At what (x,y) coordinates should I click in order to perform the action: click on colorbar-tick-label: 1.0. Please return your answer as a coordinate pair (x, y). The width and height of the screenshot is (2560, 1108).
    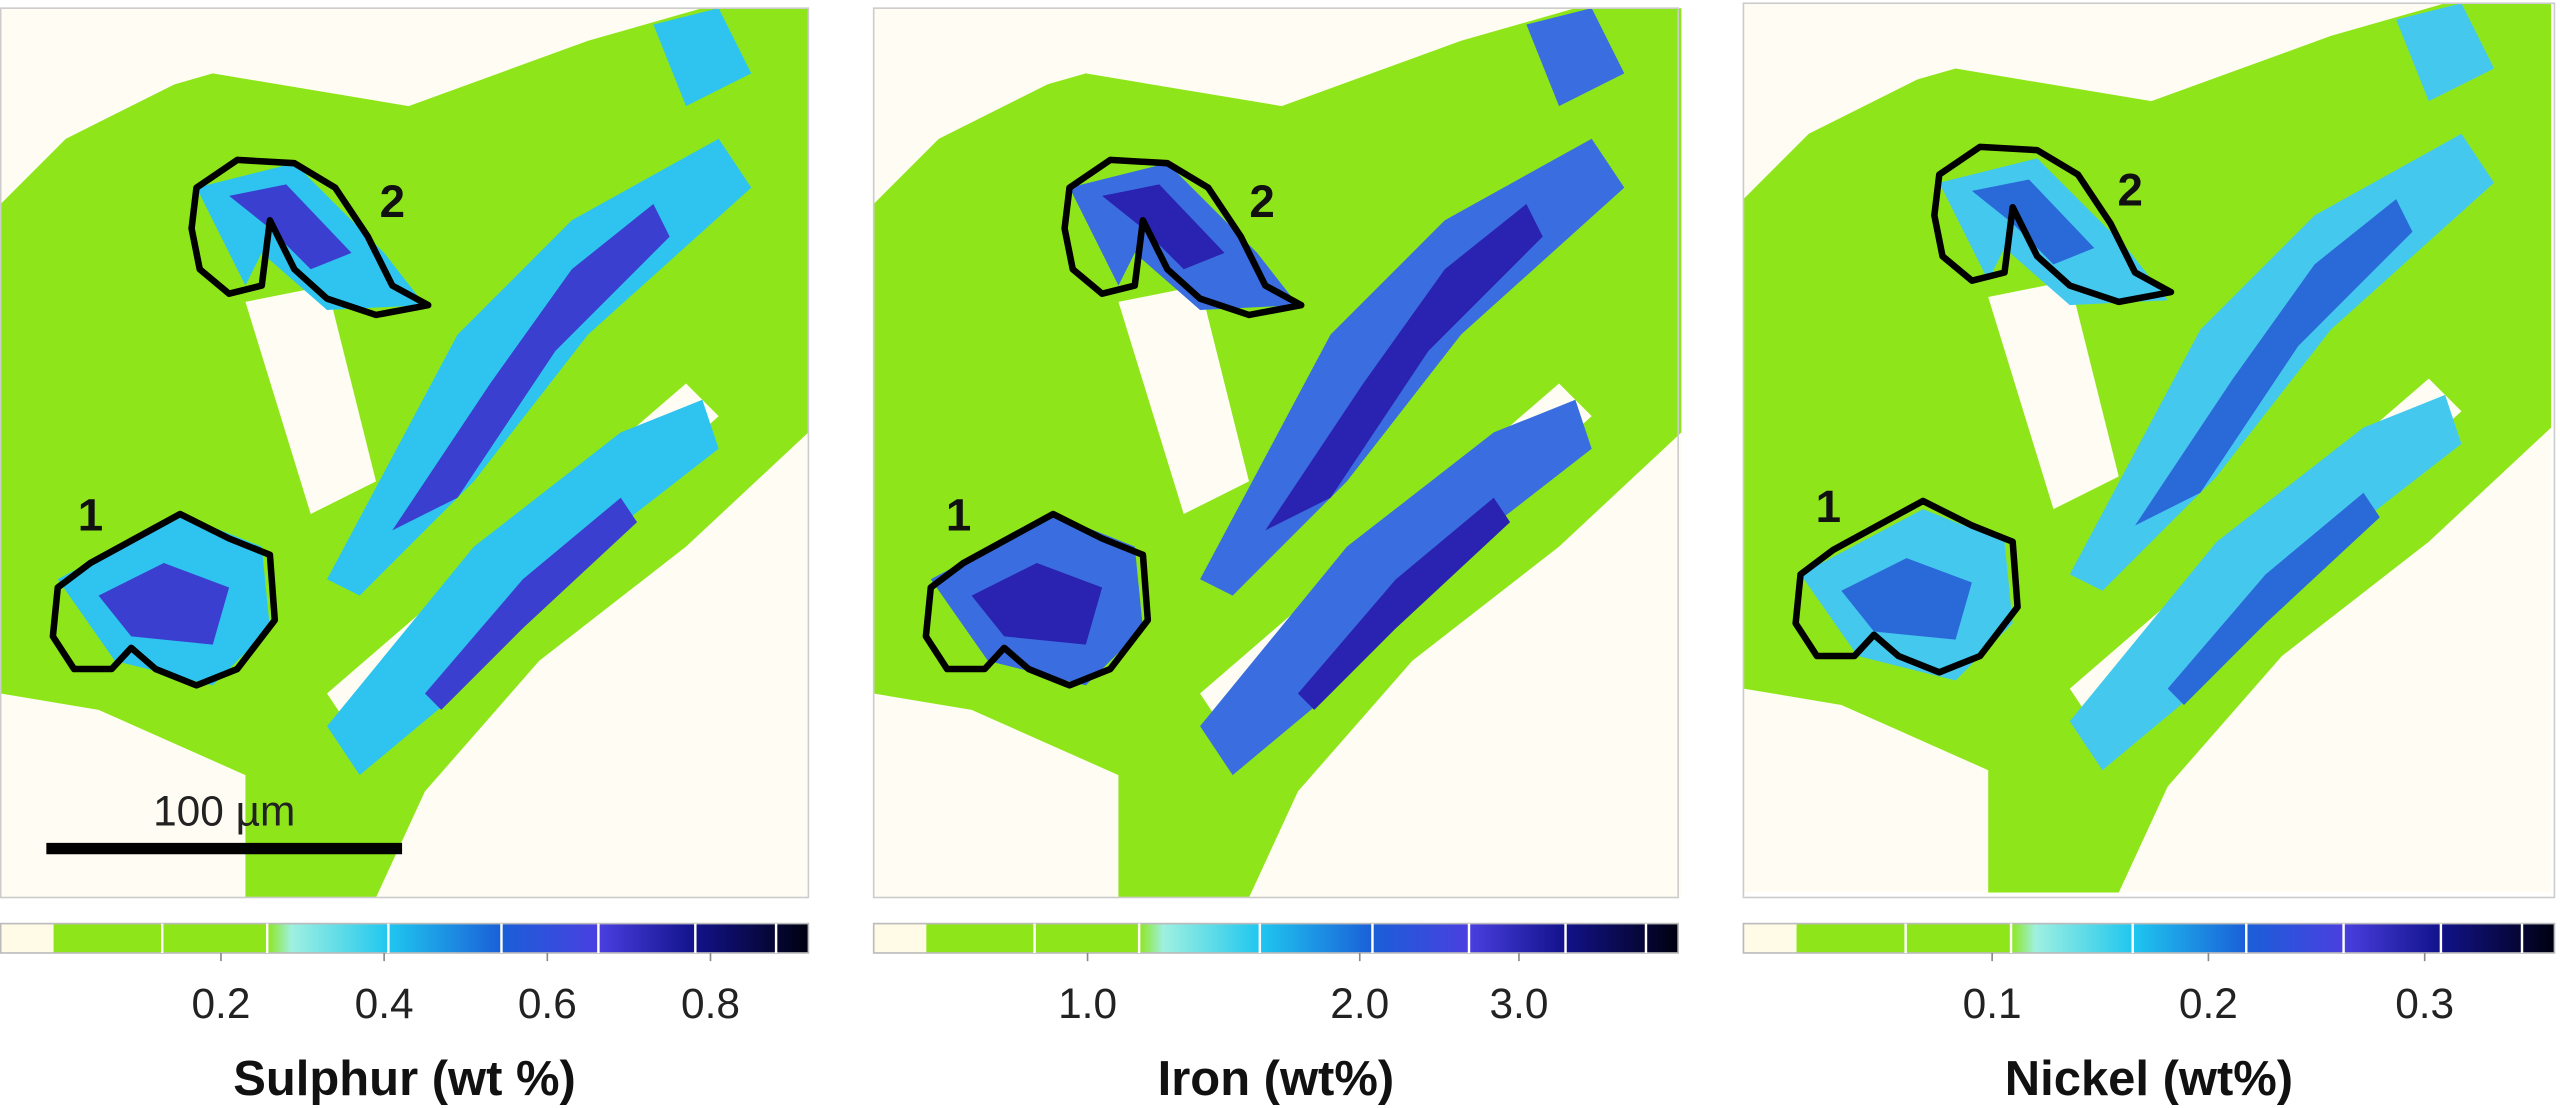
    Looking at the image, I should click on (1087, 1003).